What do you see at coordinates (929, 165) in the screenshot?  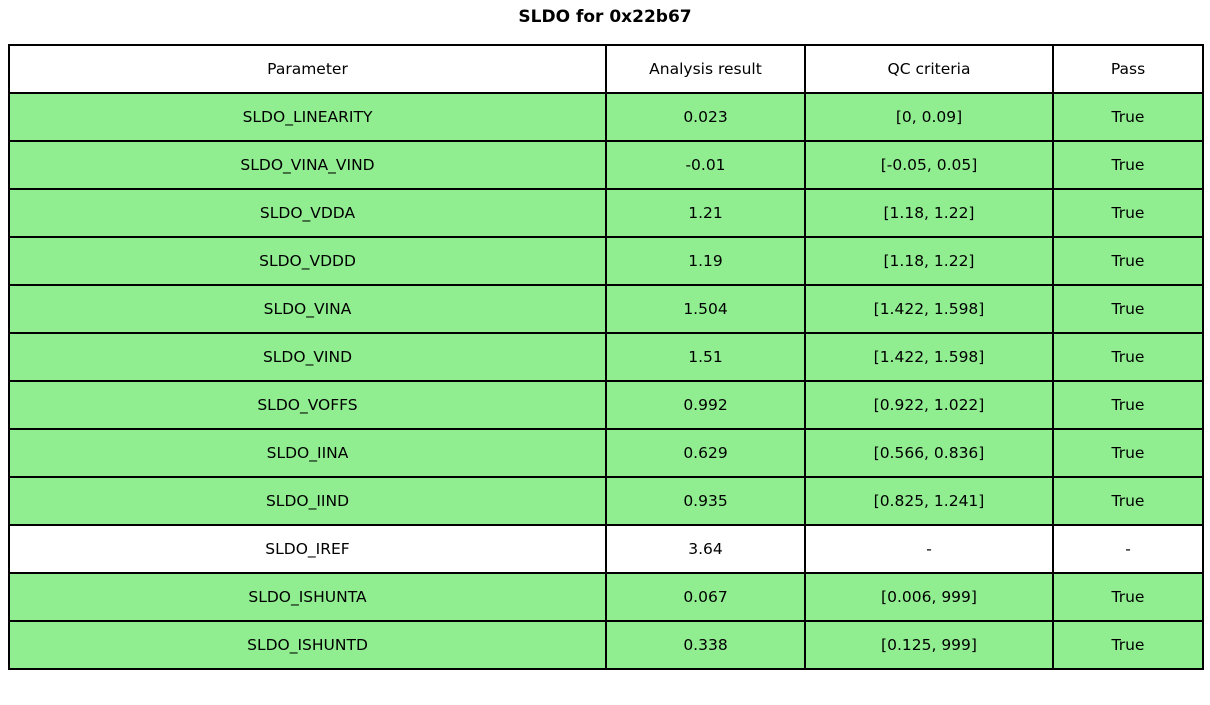 I see `cell-qc-criteria: [-0.05, 0.05]` at bounding box center [929, 165].